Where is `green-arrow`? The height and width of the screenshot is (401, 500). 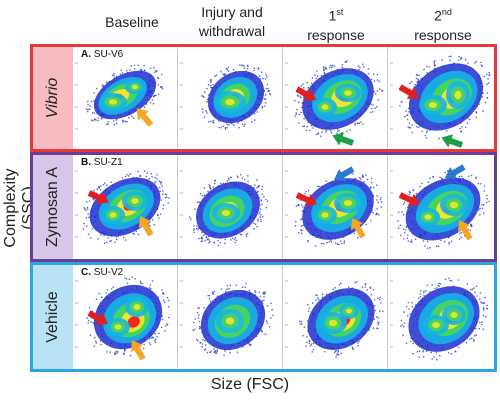 green-arrow is located at coordinates (452, 141).